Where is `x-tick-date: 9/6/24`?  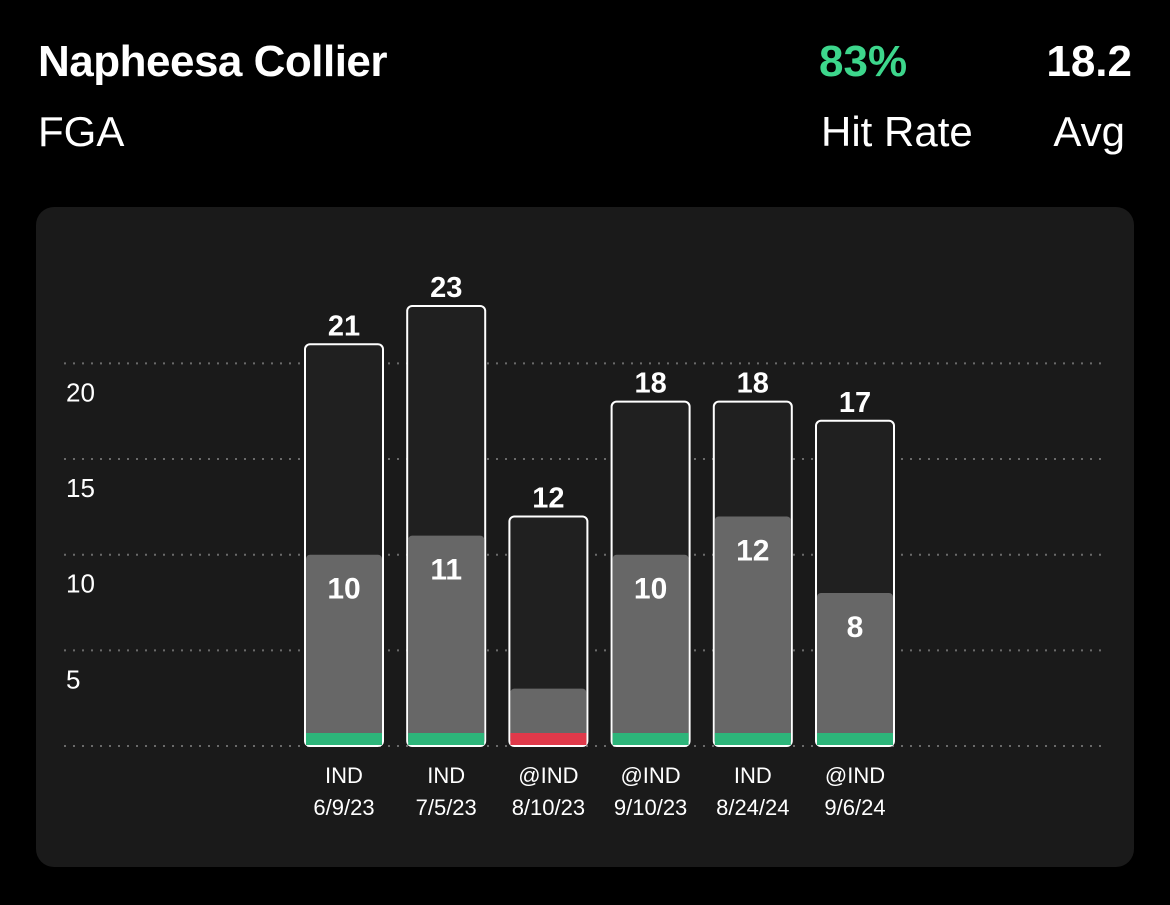 x-tick-date: 9/6/24 is located at coordinates (854, 807).